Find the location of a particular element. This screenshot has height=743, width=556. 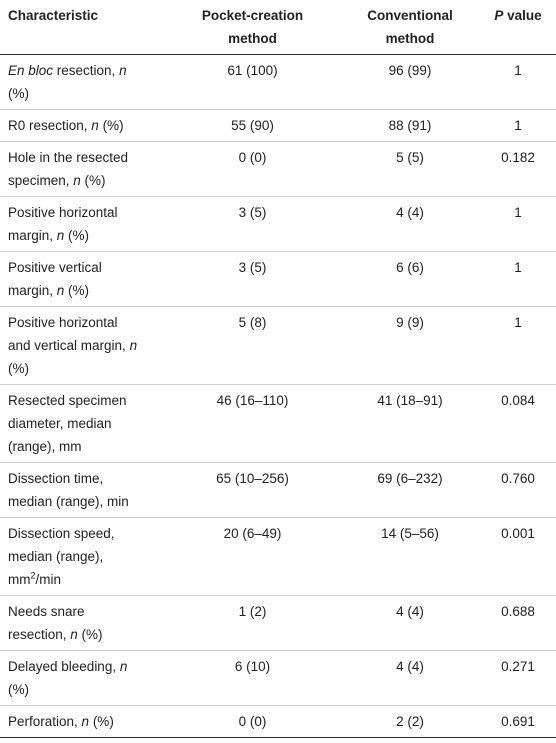

text-run: Positive vertical margin, is located at coordinates (55, 279).